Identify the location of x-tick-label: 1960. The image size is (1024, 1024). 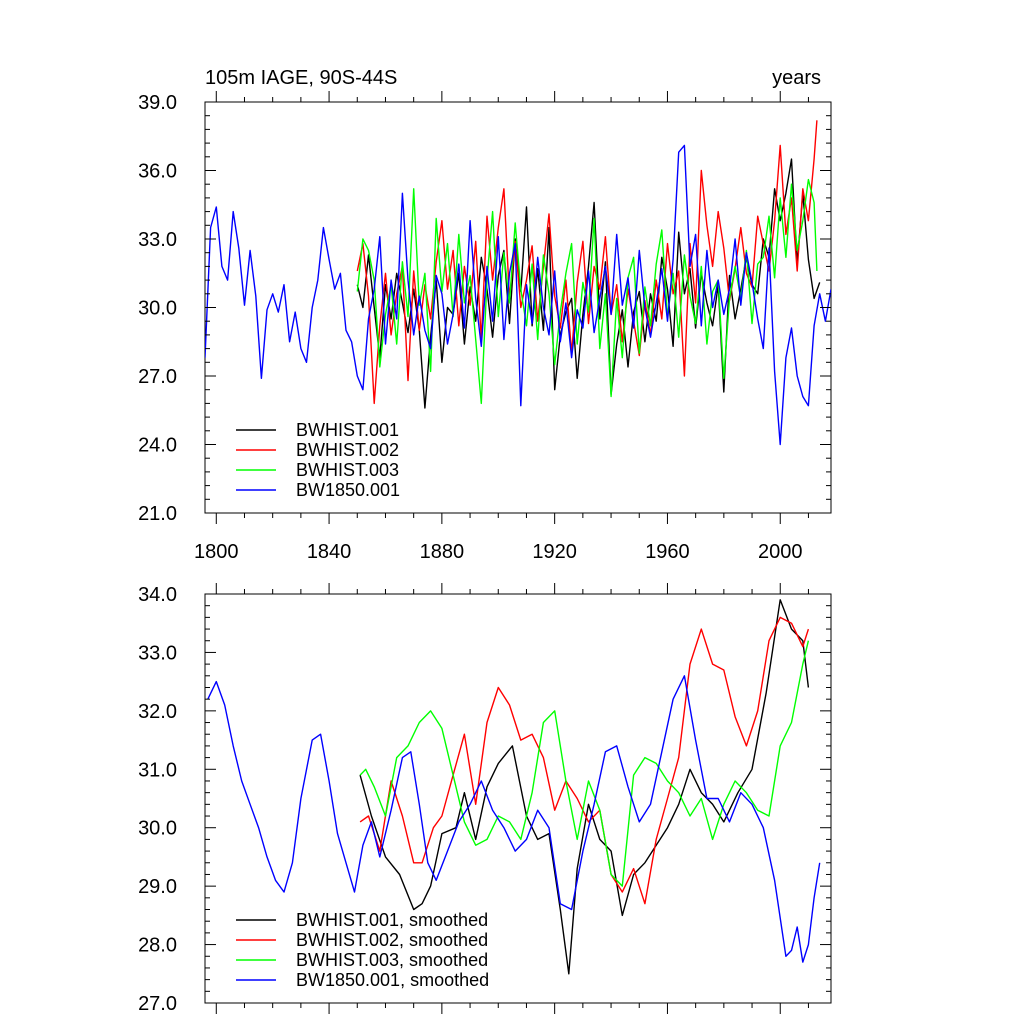
(667, 552).